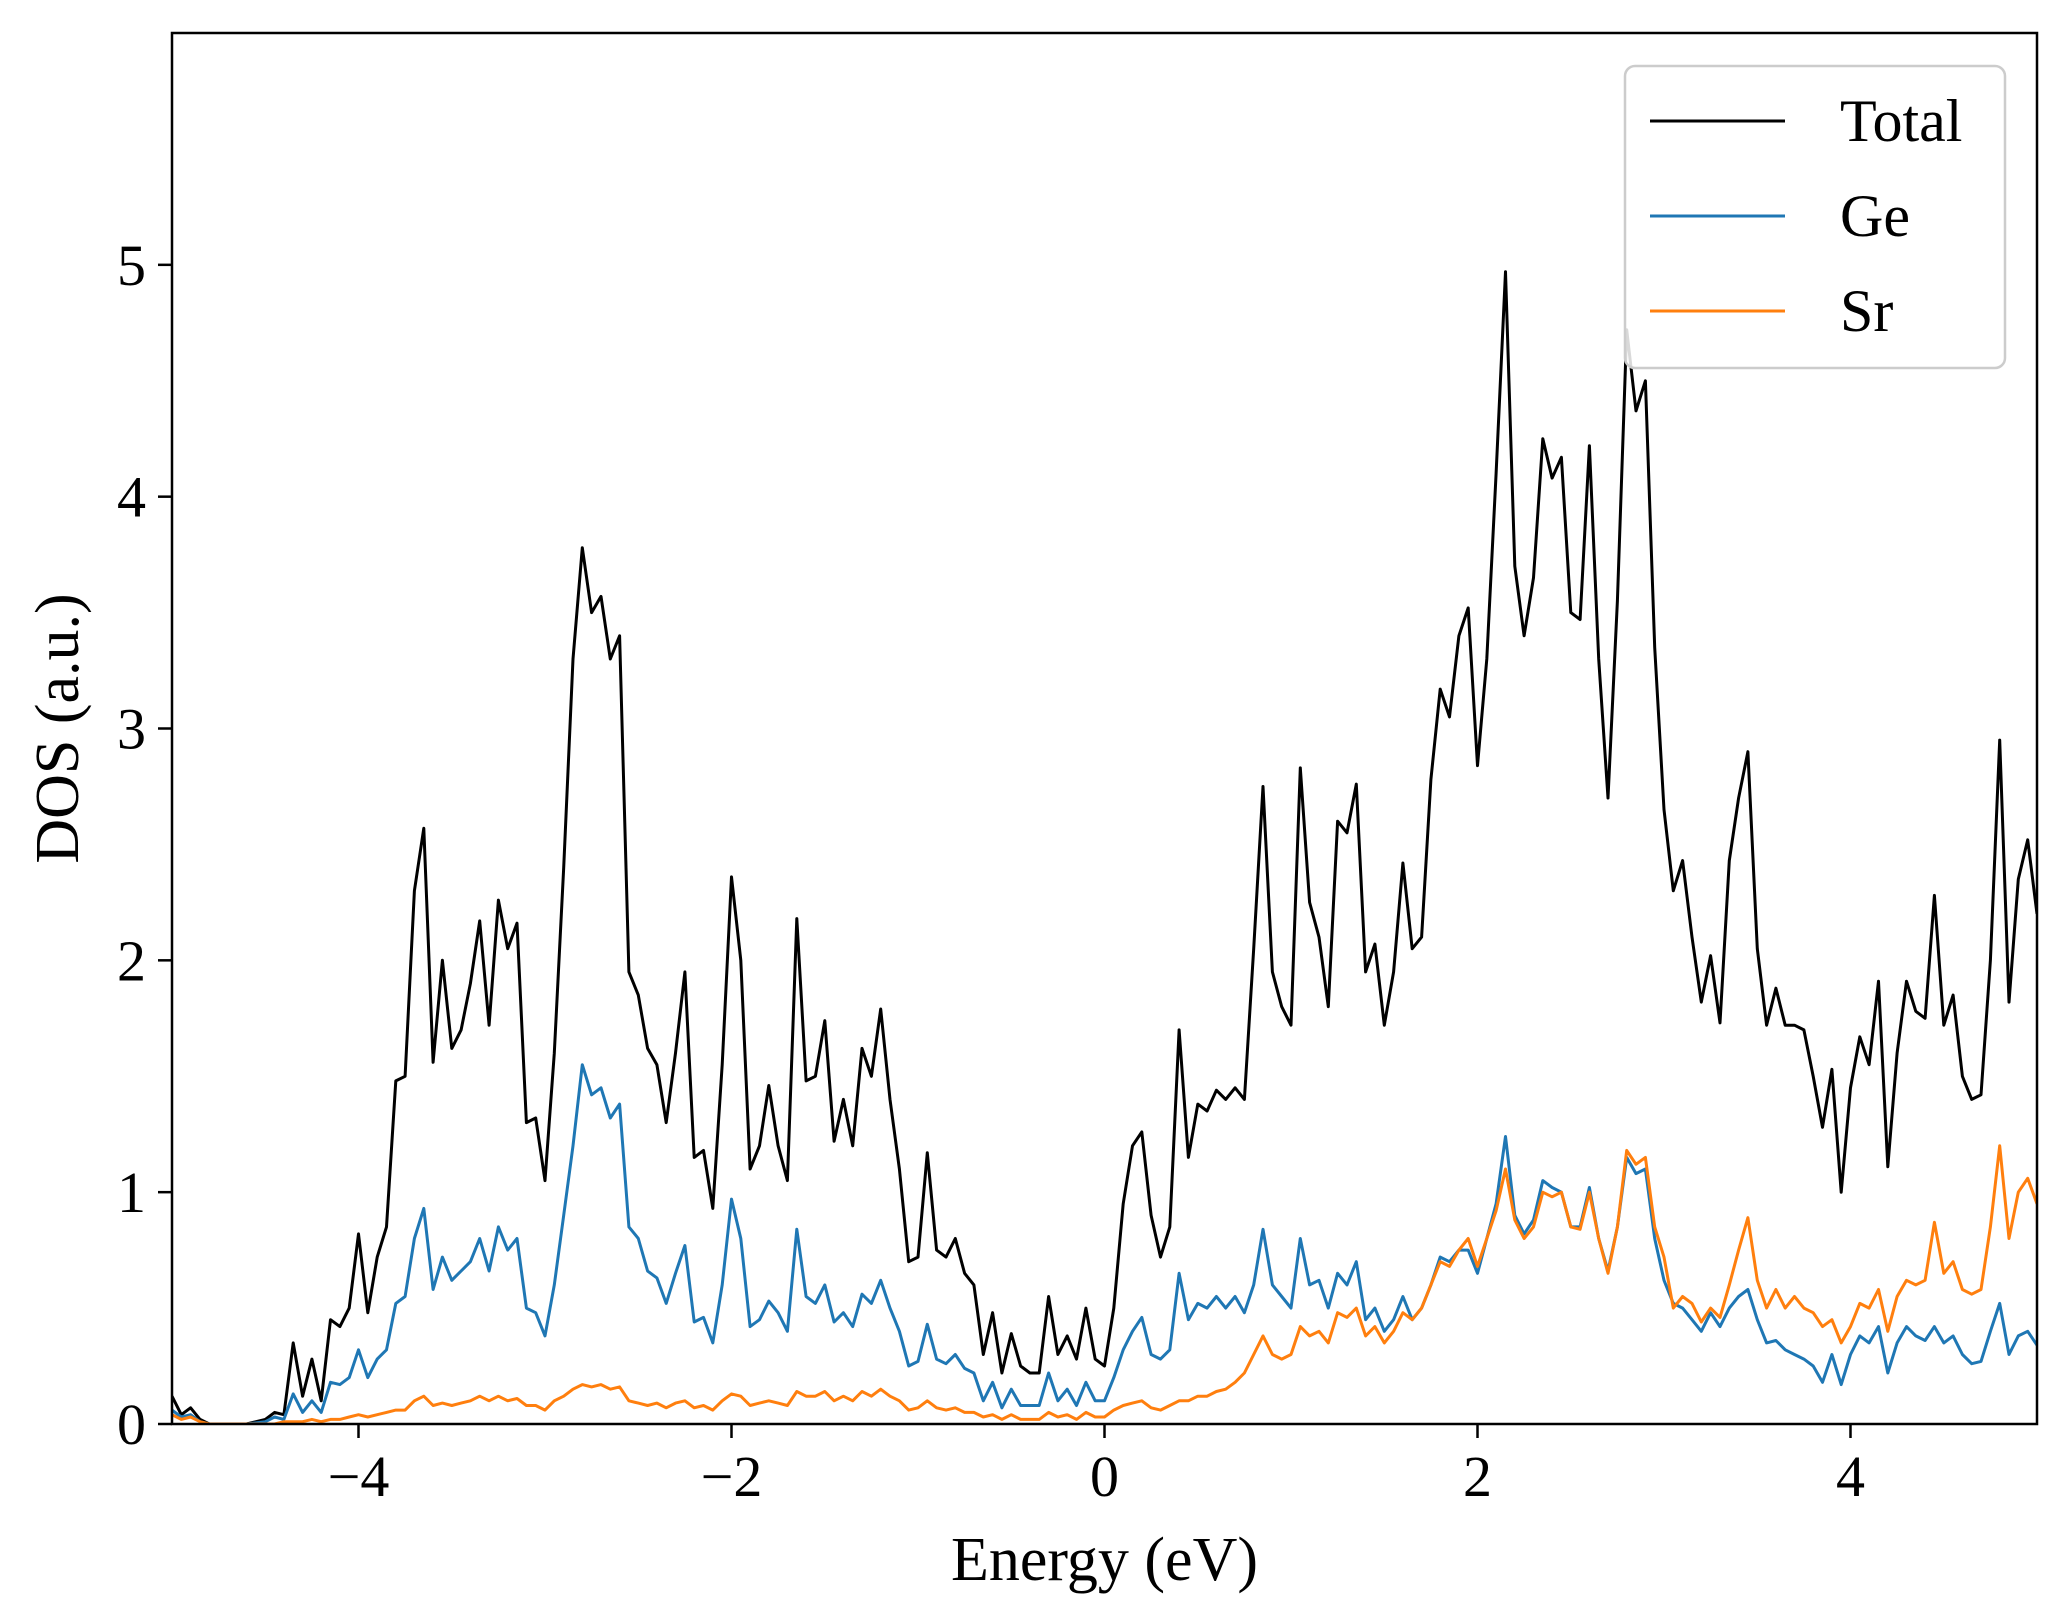  Describe the element at coordinates (144, 845) in the screenshot. I see `y-axis-ticks: 0 1 2 3 4 5` at that location.